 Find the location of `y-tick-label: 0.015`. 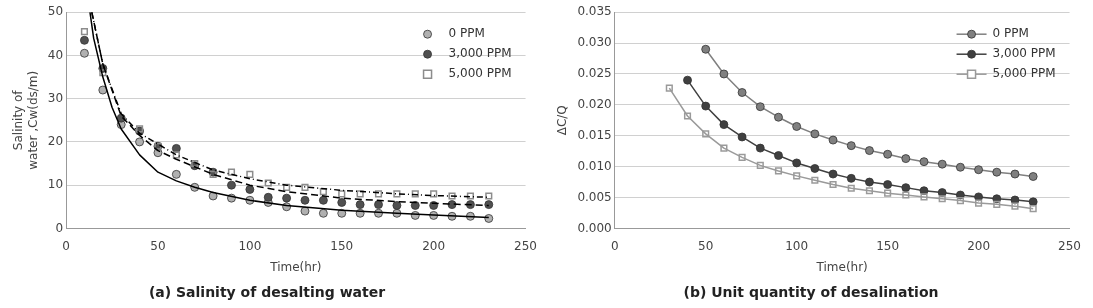

y-tick-label: 0.015 is located at coordinates (594, 134).